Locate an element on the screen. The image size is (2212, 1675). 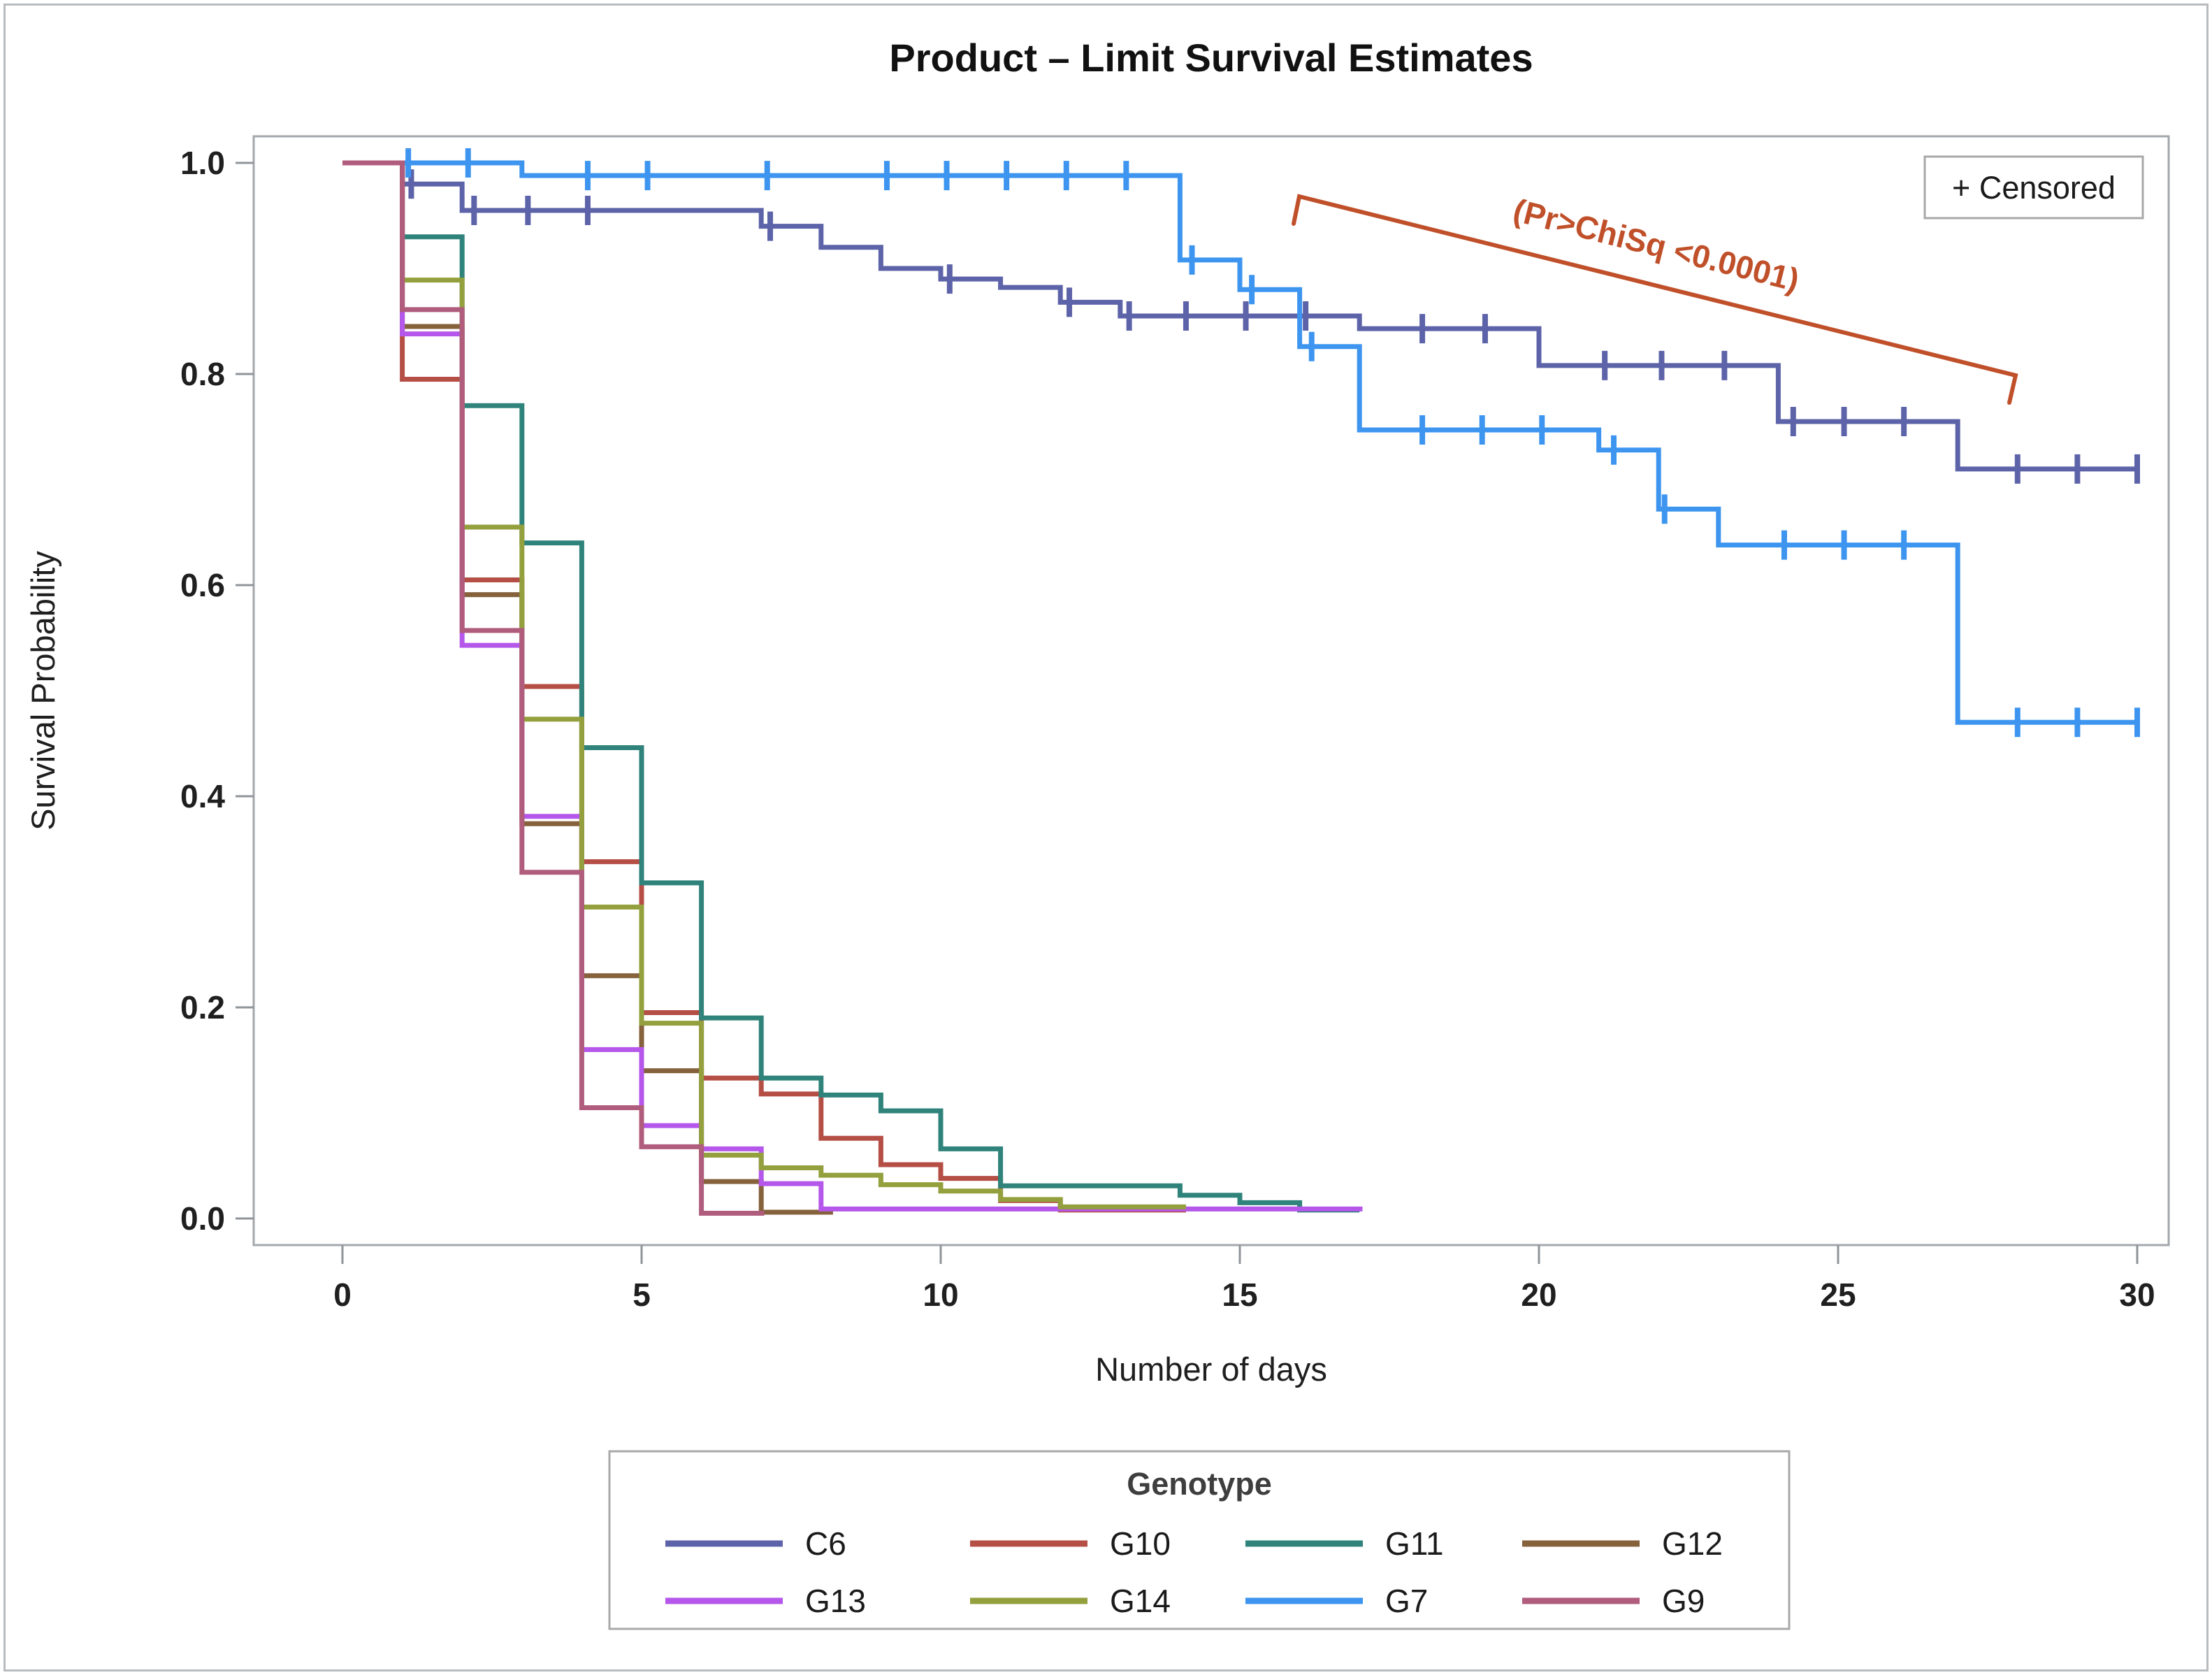
y-tick-label: 0.0 is located at coordinates (202, 1218).